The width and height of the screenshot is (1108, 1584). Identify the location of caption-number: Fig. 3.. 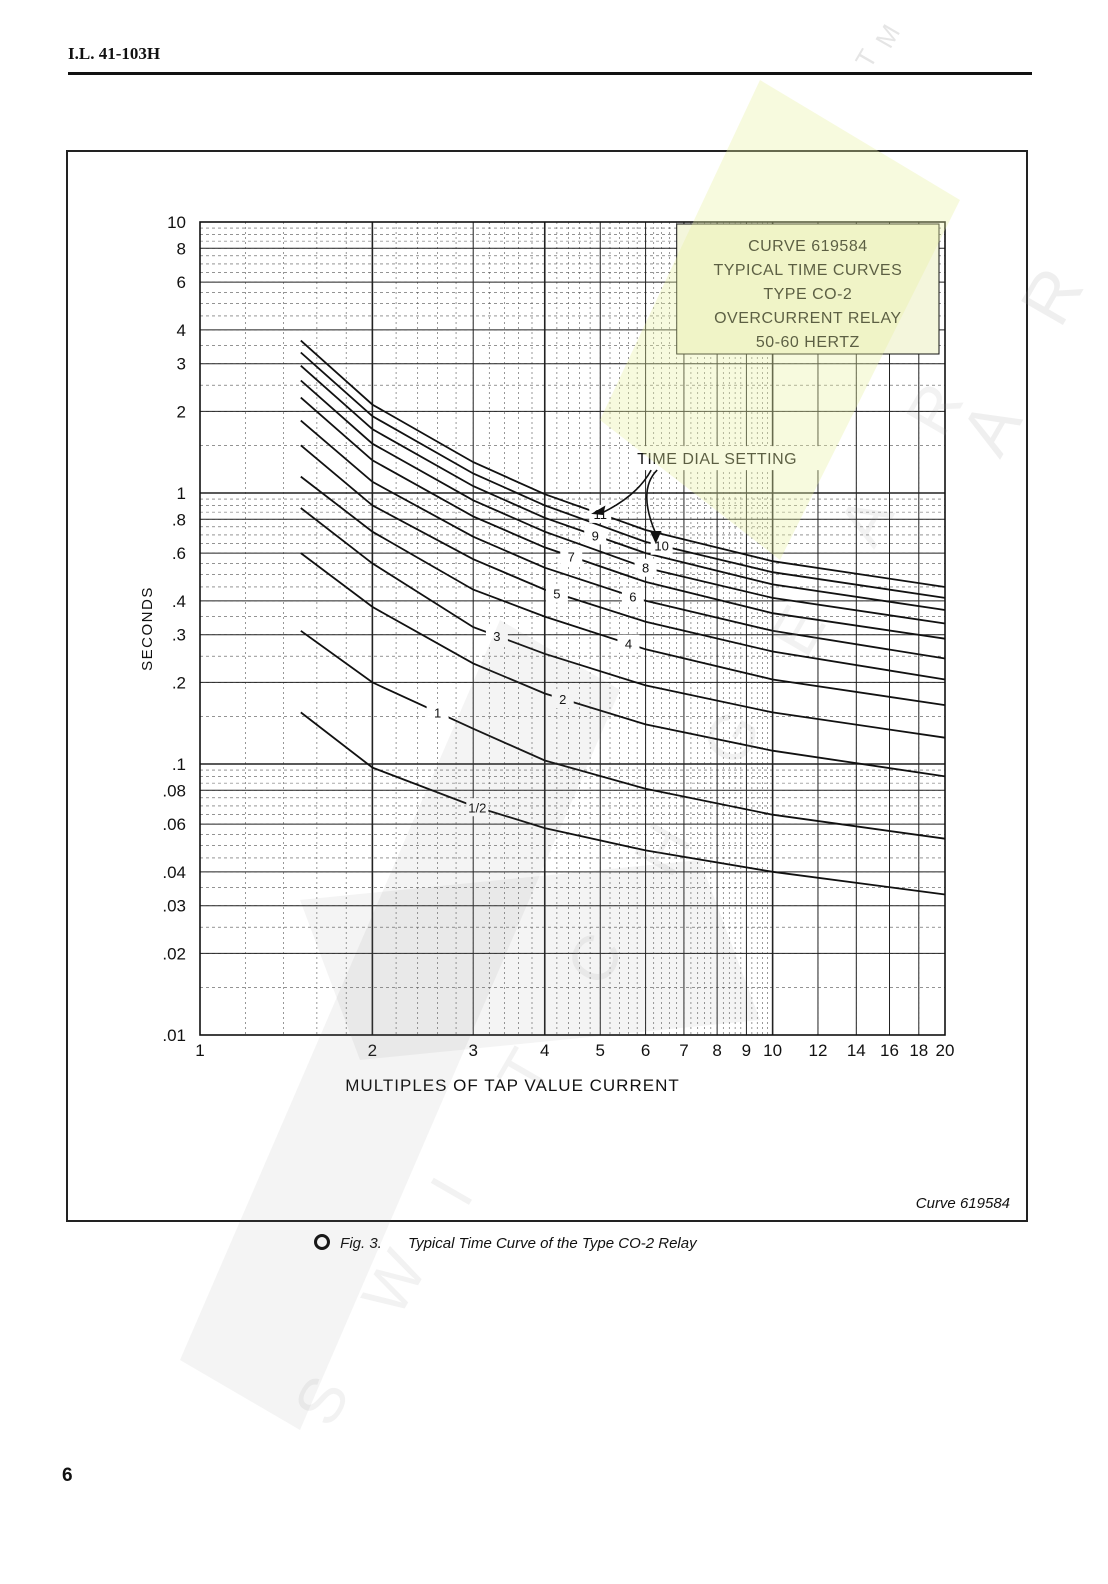
(361, 1243).